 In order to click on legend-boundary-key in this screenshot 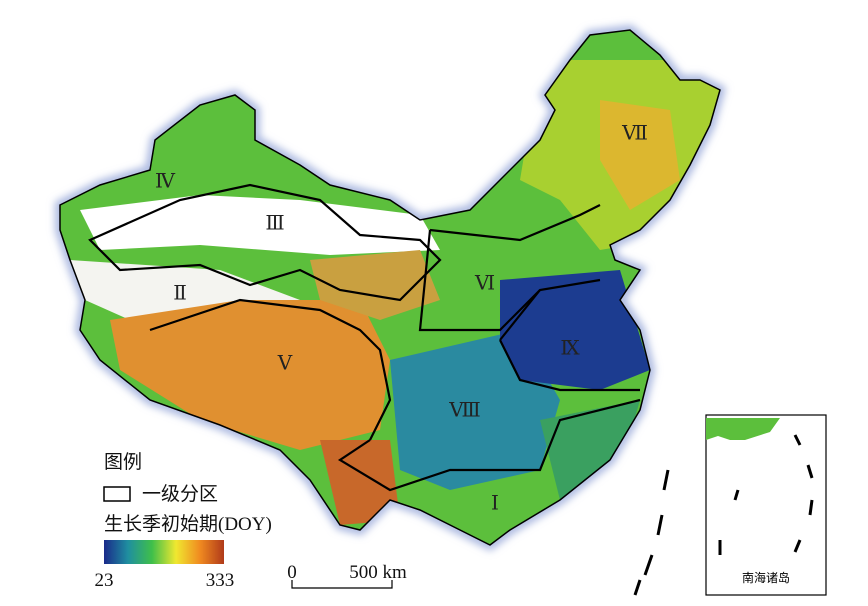, I will do `click(117, 494)`.